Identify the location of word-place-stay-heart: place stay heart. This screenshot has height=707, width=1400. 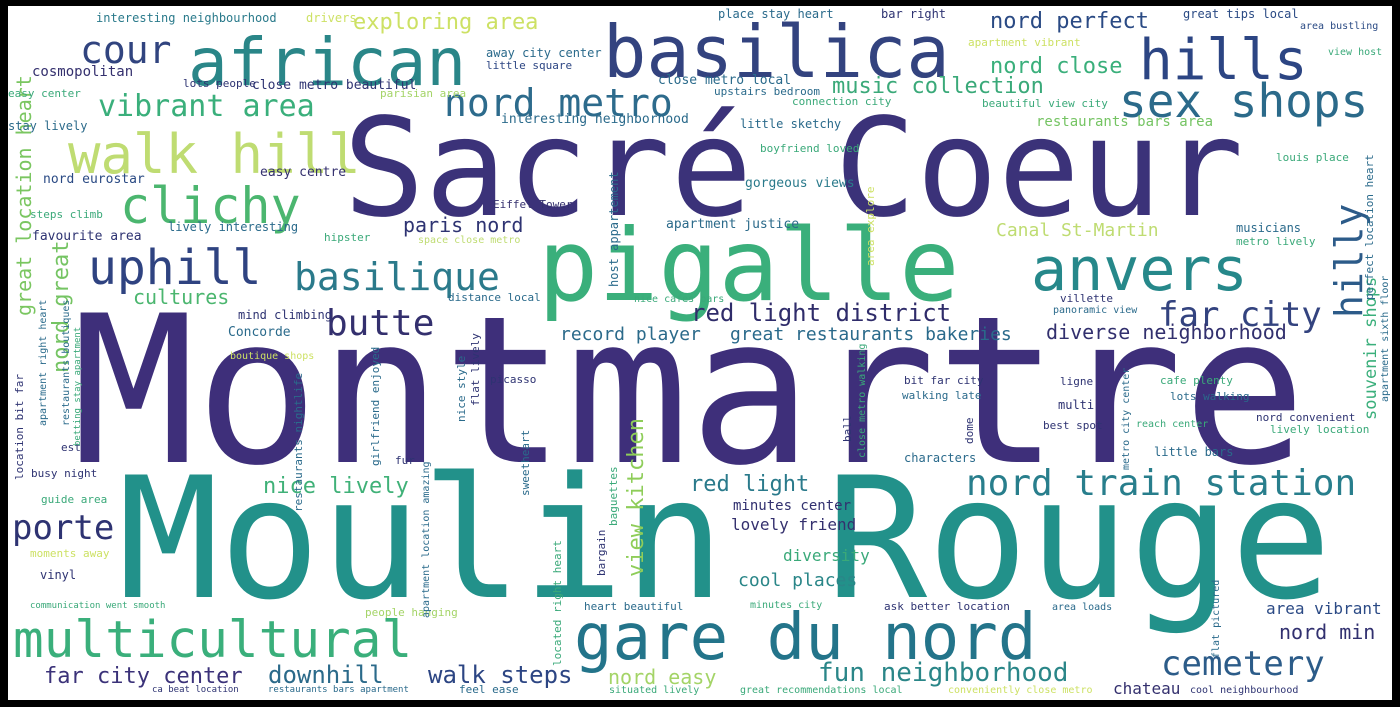
(776, 14).